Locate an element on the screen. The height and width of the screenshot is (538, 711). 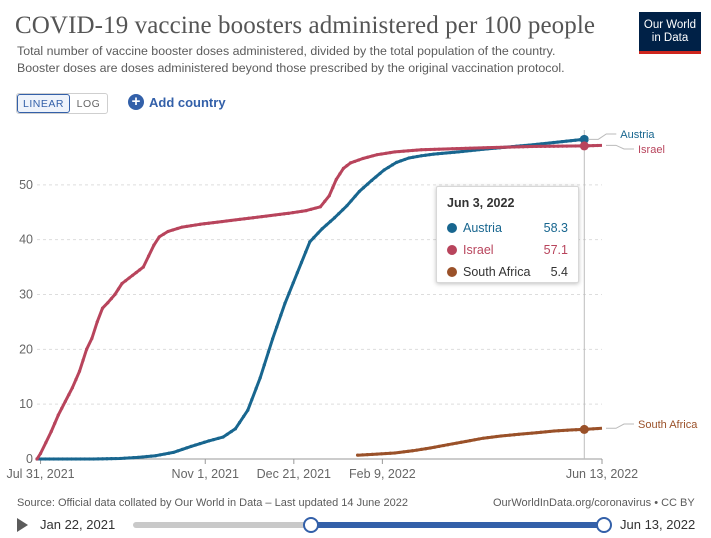
tooltip-value-austria: 58.3 is located at coordinates (555, 228).